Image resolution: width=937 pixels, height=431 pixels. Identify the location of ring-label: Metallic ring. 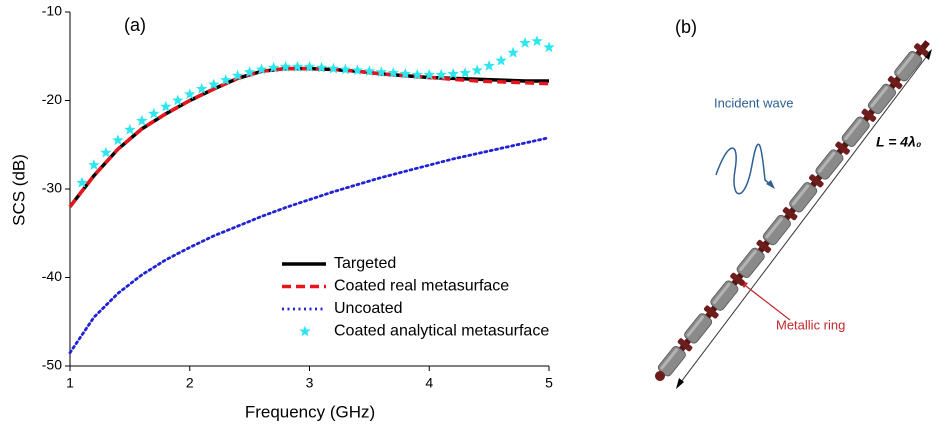
(810, 324).